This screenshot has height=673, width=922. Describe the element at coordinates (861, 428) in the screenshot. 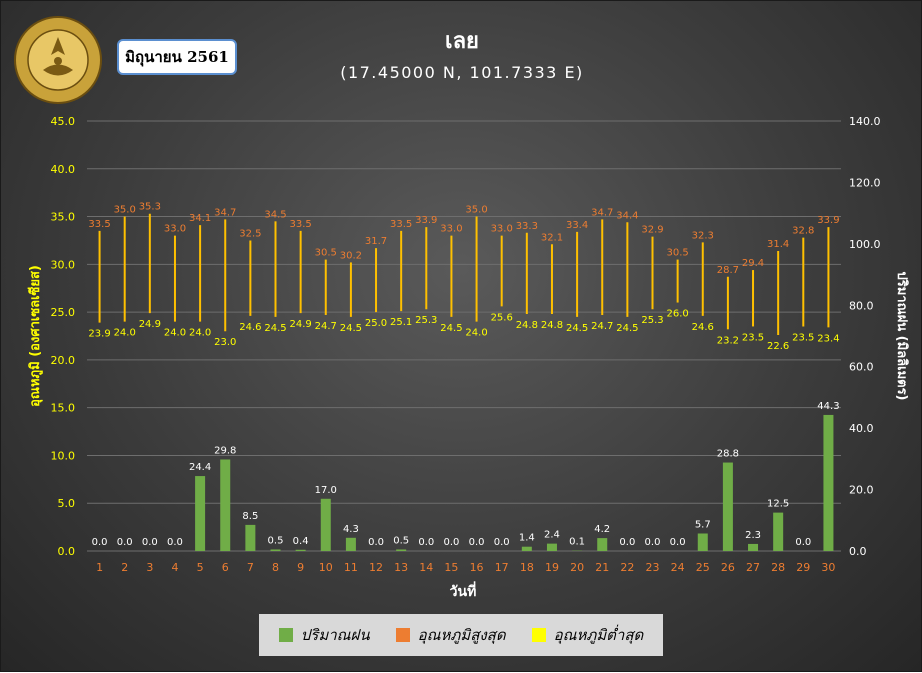

I see `right-axis-tick-label: 40.0` at that location.